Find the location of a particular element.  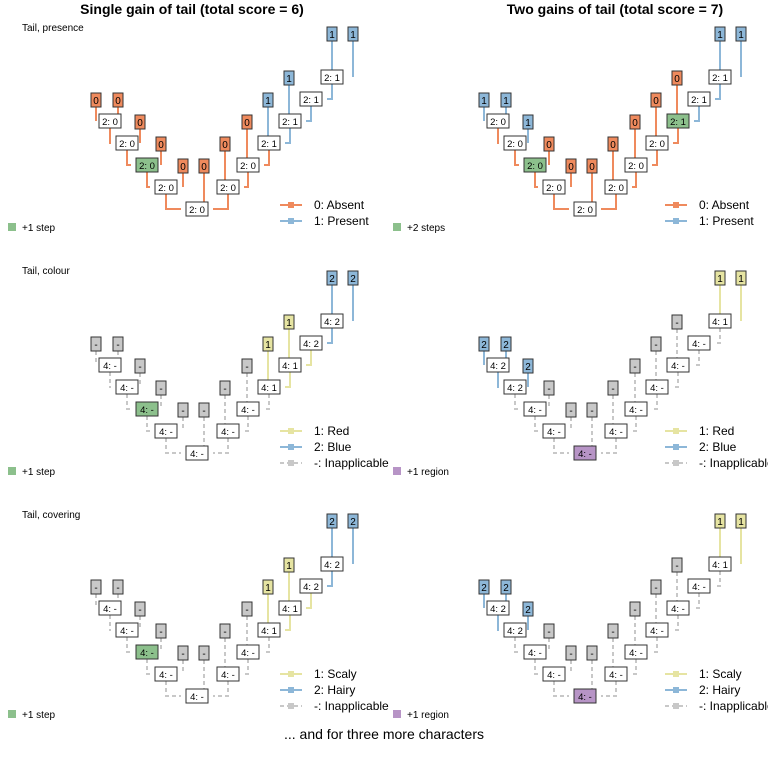

column-title-single: Single gain of tail (total score = 6) is located at coordinates (192, 9).